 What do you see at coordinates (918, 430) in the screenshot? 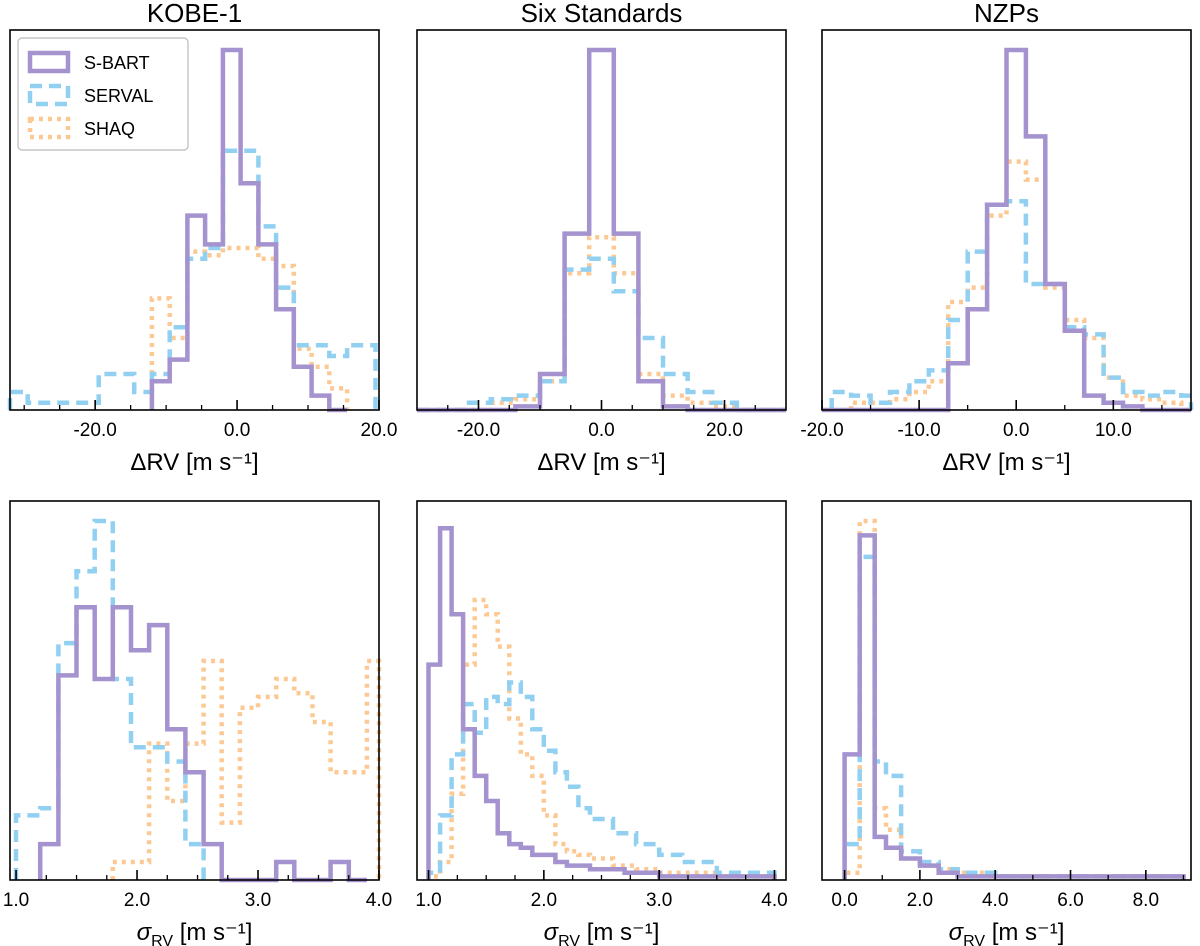
I see `x-tick-label: -10.0` at bounding box center [918, 430].